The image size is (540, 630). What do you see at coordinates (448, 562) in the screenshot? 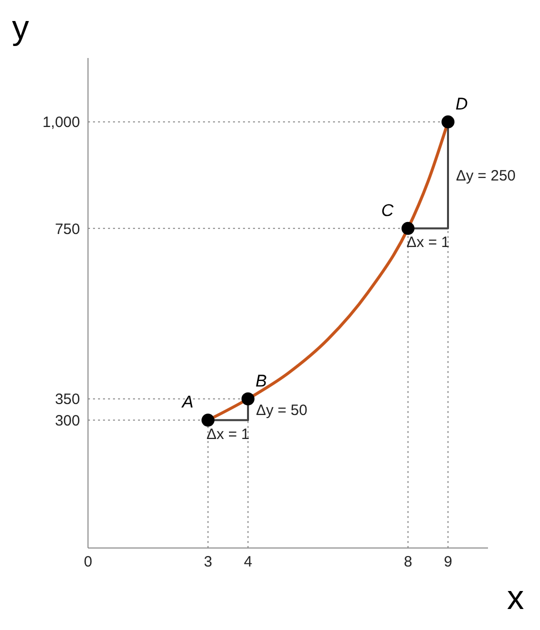
I see `x-tick-label: 9` at bounding box center [448, 562].